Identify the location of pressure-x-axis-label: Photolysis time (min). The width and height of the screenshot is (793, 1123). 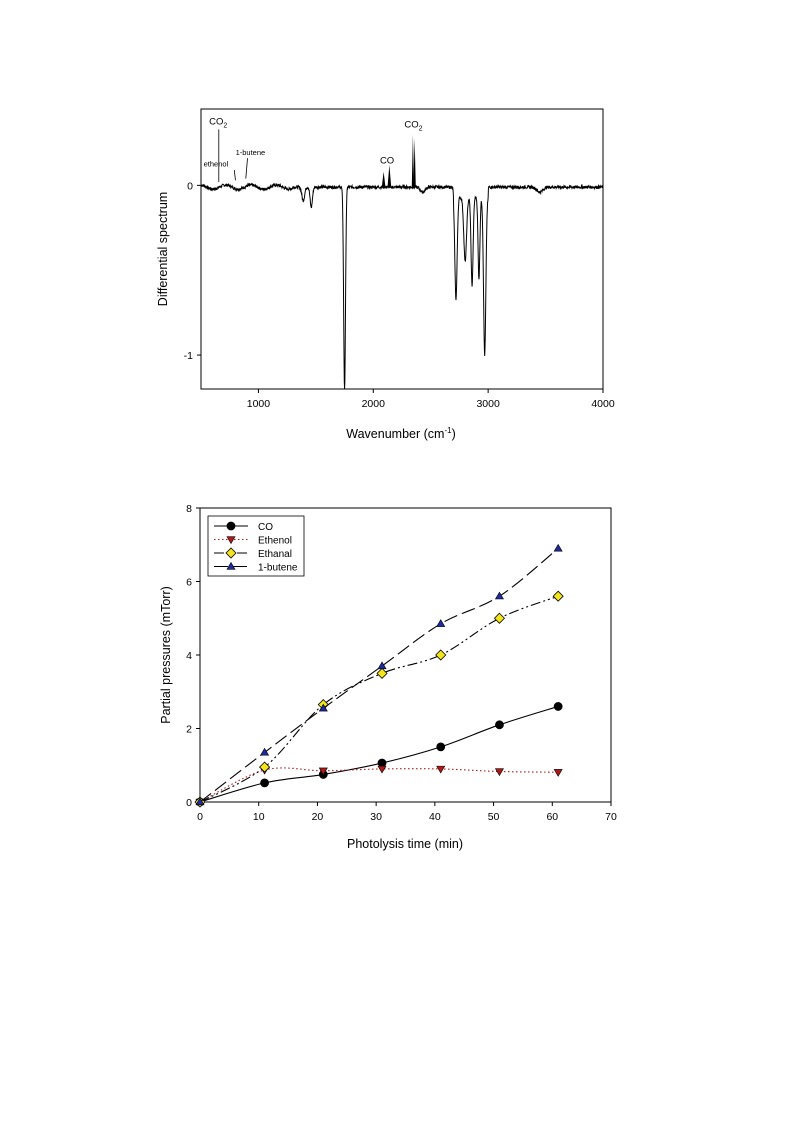
(405, 844).